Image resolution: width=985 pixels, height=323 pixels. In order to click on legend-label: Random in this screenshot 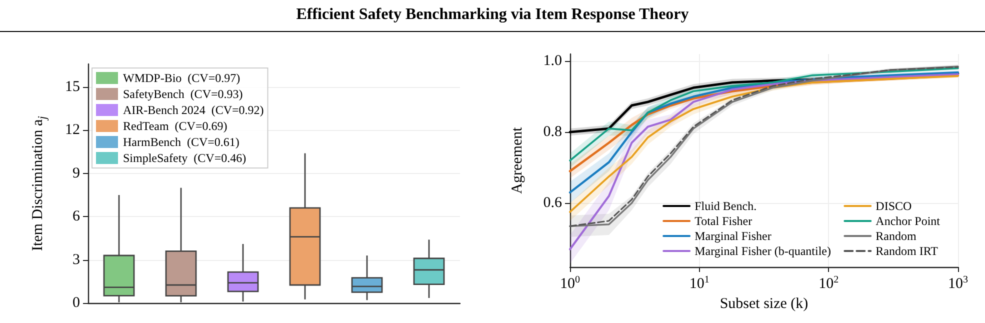, I will do `click(896, 236)`.